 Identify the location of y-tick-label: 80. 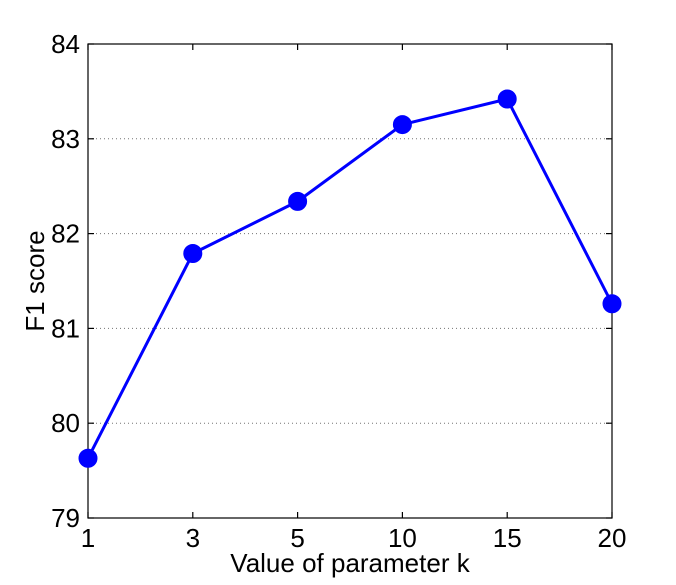
(65, 423).